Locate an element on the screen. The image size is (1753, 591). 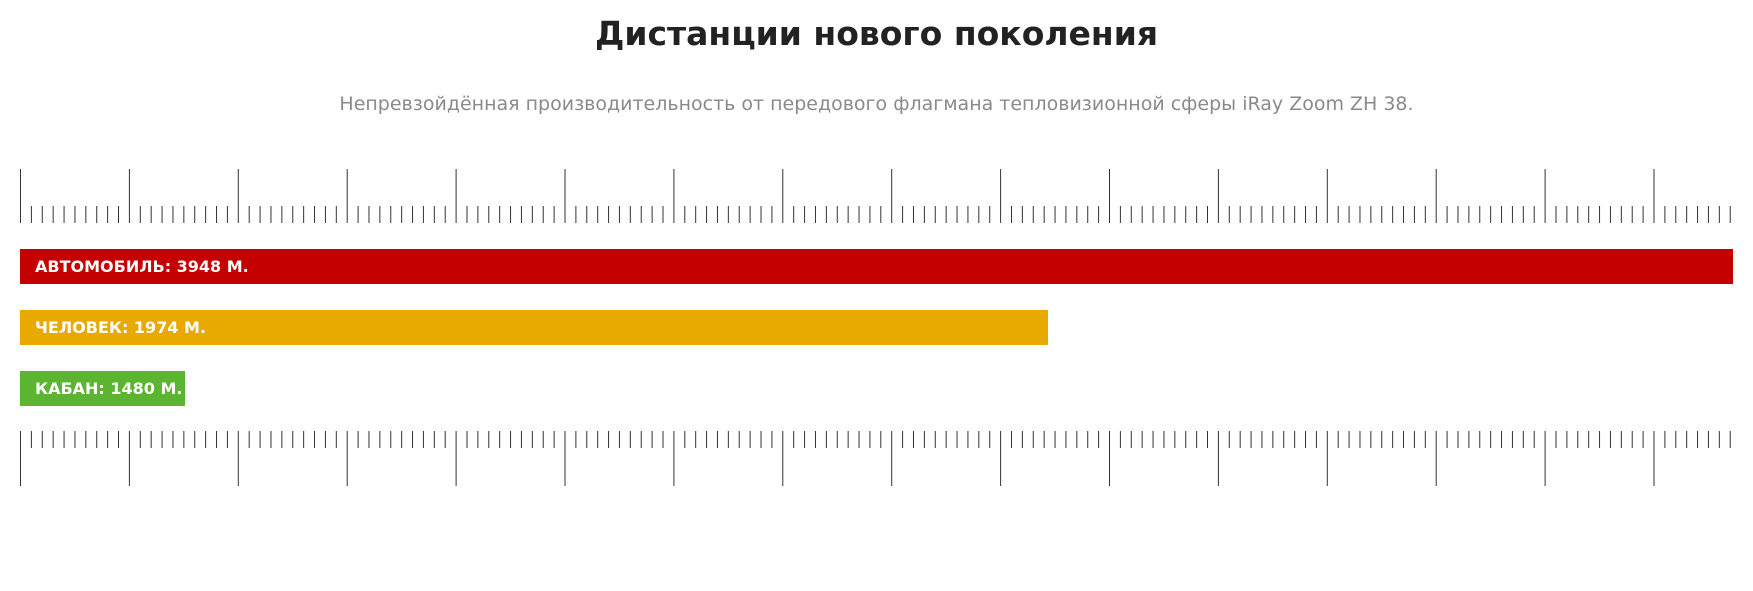
bar-human: ЧЕЛОВЕК: 1974 М. is located at coordinates (534, 327).